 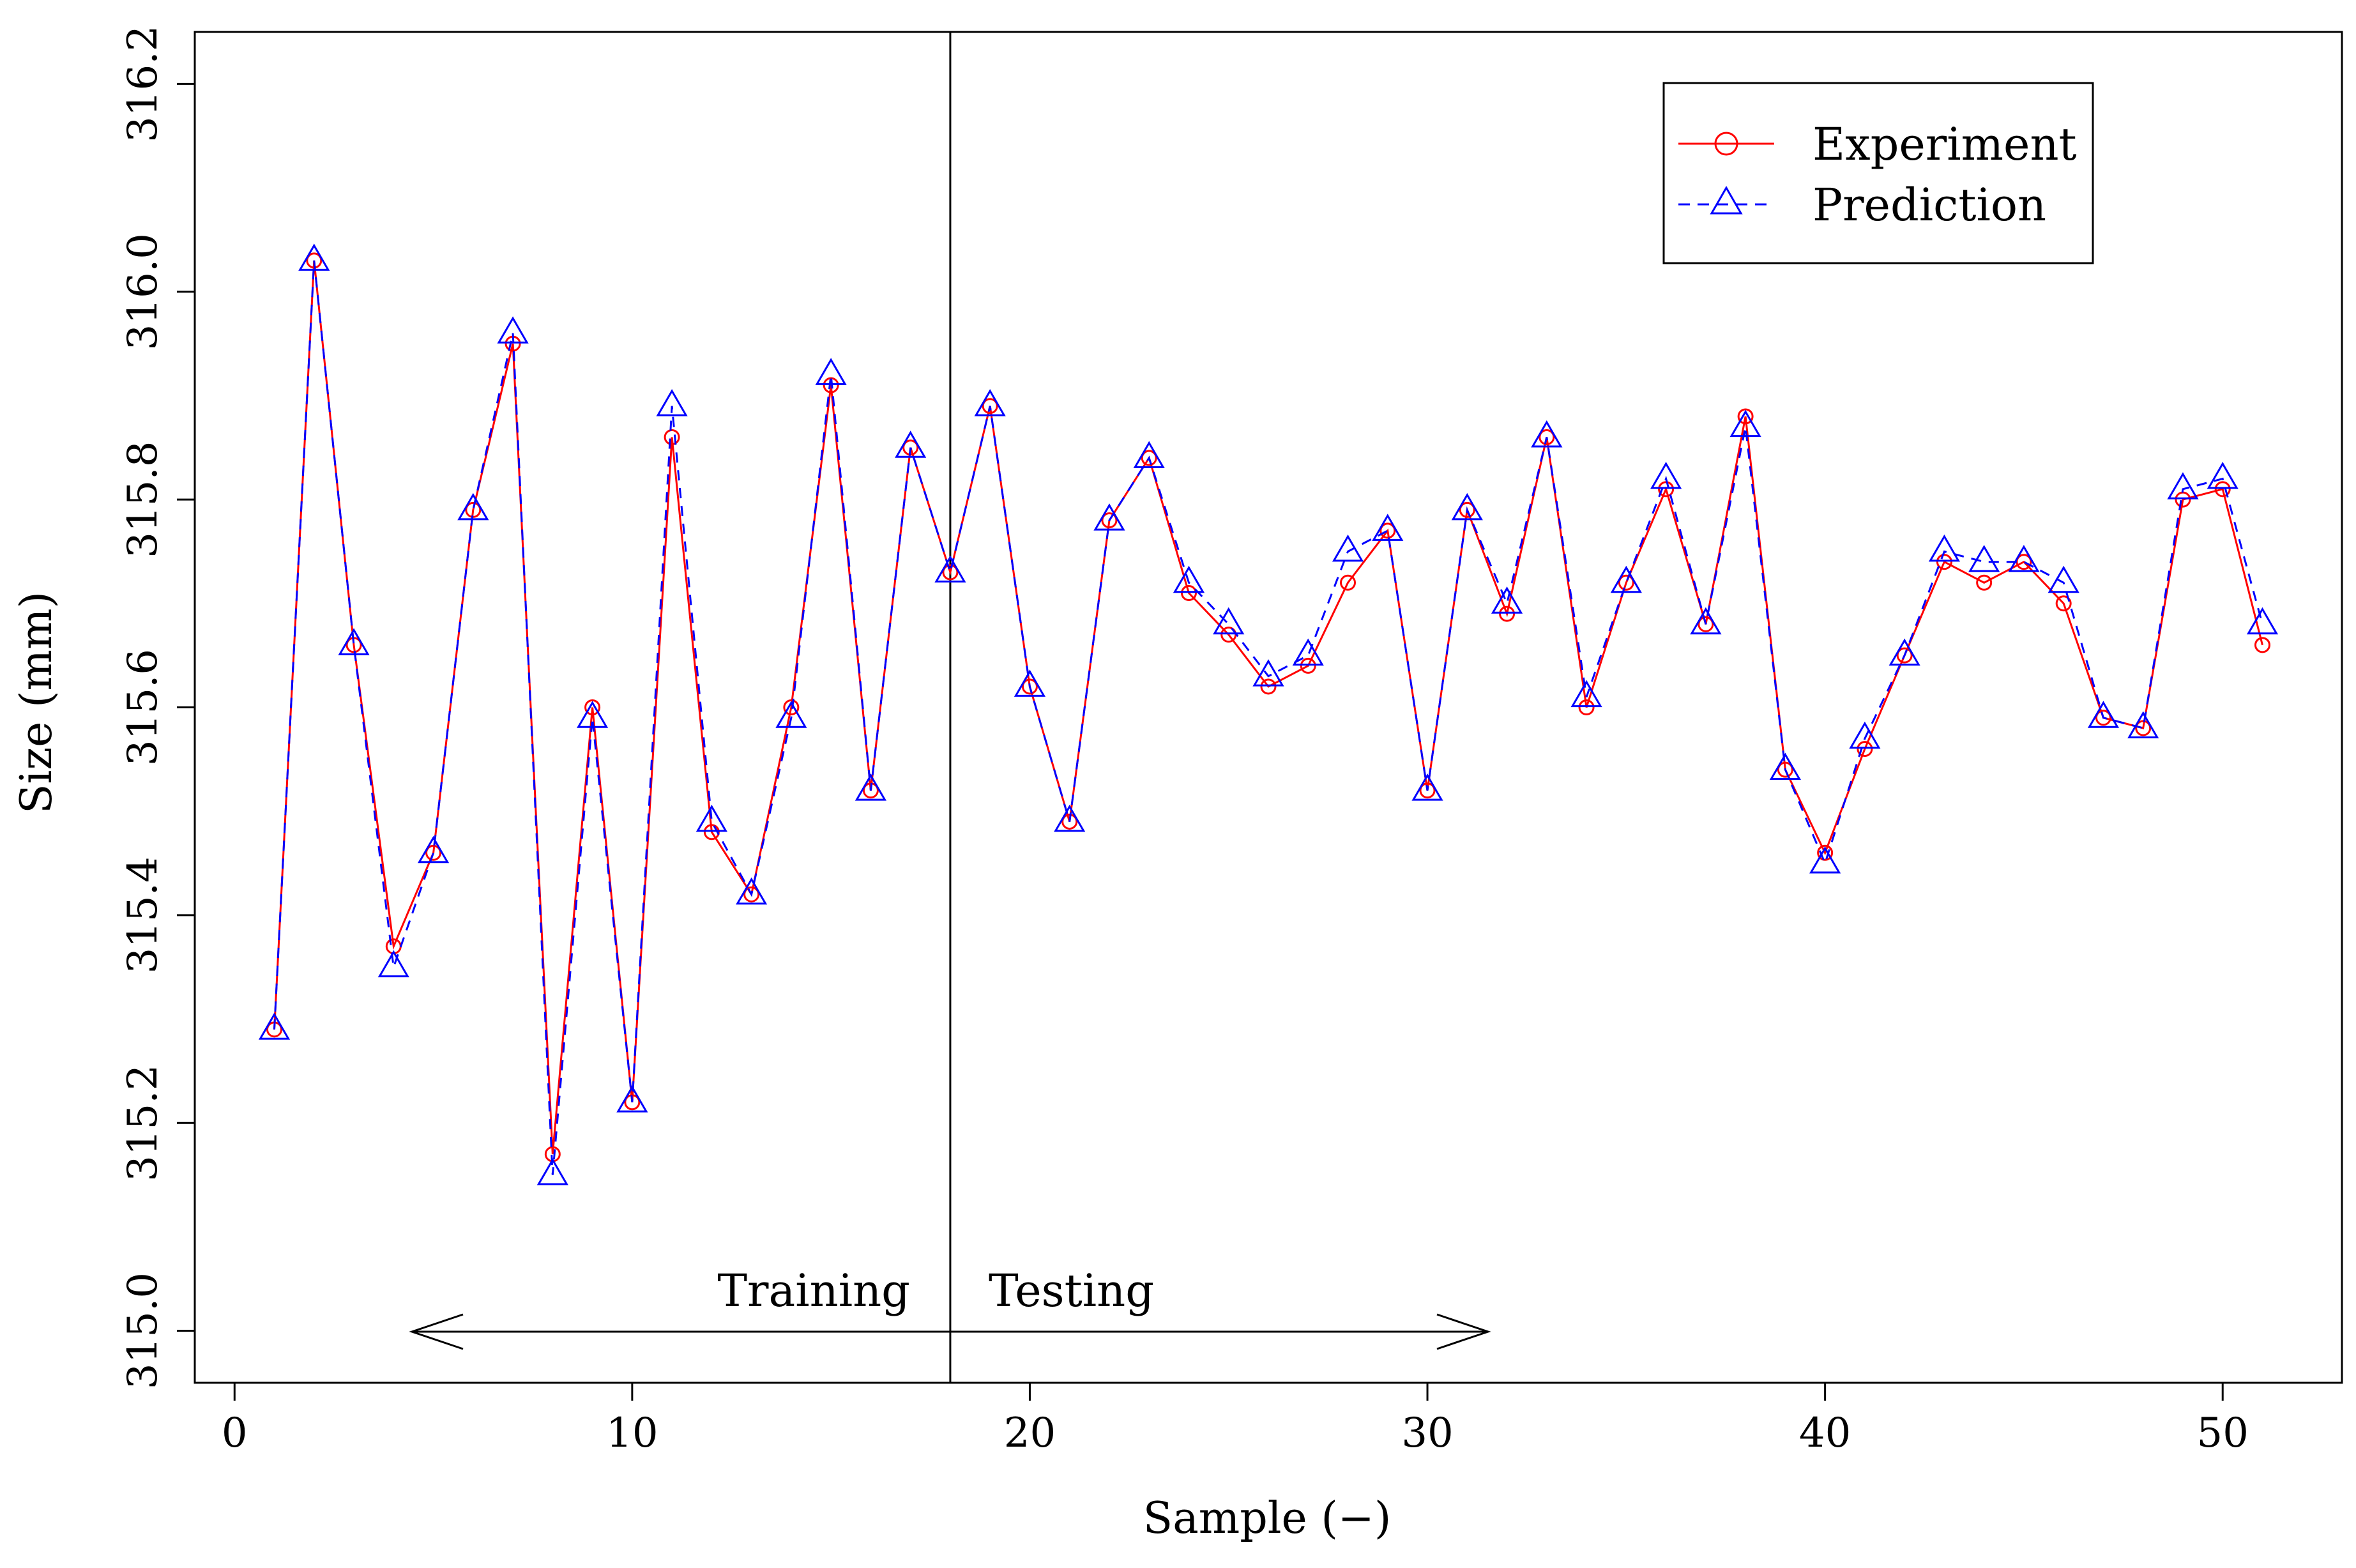 What do you see at coordinates (1825, 1433) in the screenshot?
I see `x-tick-label: 40` at bounding box center [1825, 1433].